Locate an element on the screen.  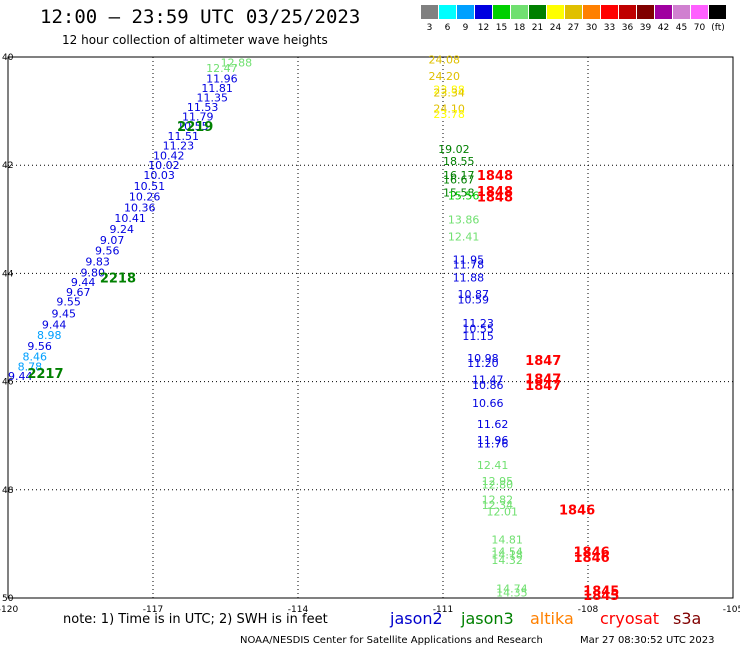
wave-height-label: 18.55 is located at coordinates (459, 161).